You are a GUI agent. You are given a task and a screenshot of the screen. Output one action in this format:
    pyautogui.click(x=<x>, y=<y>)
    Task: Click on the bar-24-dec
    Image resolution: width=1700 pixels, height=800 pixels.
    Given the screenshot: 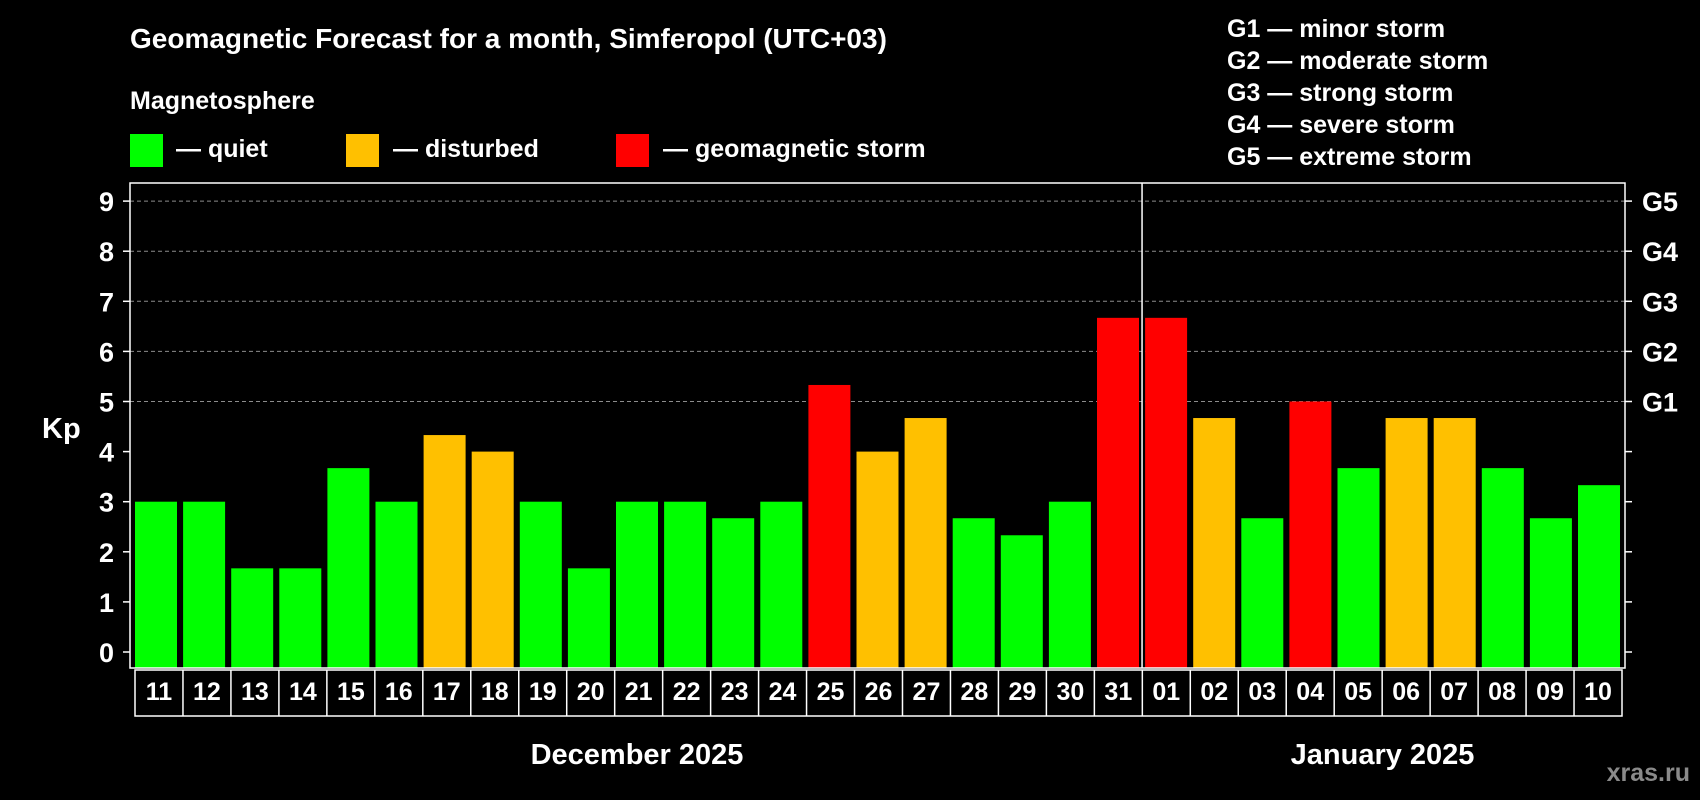 What is the action you would take?
    pyautogui.click(x=781, y=584)
    